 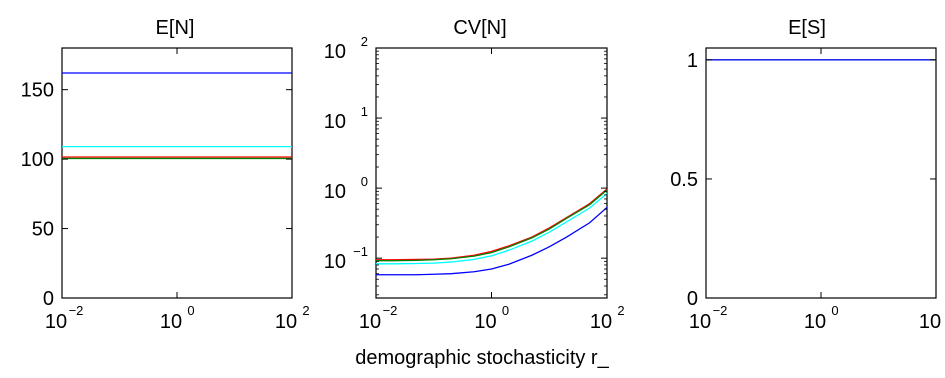 What do you see at coordinates (37, 91) in the screenshot?
I see `y-tick-label: 150` at bounding box center [37, 91].